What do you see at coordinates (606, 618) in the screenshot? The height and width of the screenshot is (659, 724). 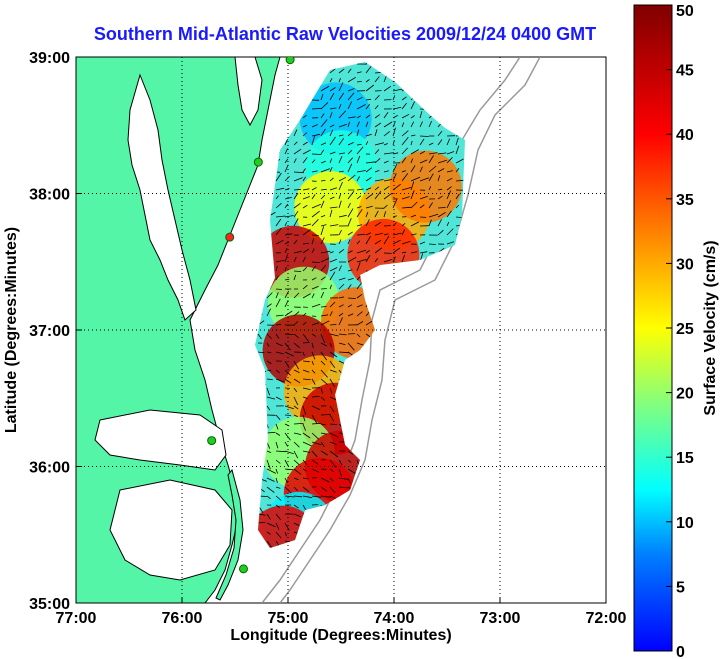 I see `x-tick-label: 72:00` at bounding box center [606, 618].